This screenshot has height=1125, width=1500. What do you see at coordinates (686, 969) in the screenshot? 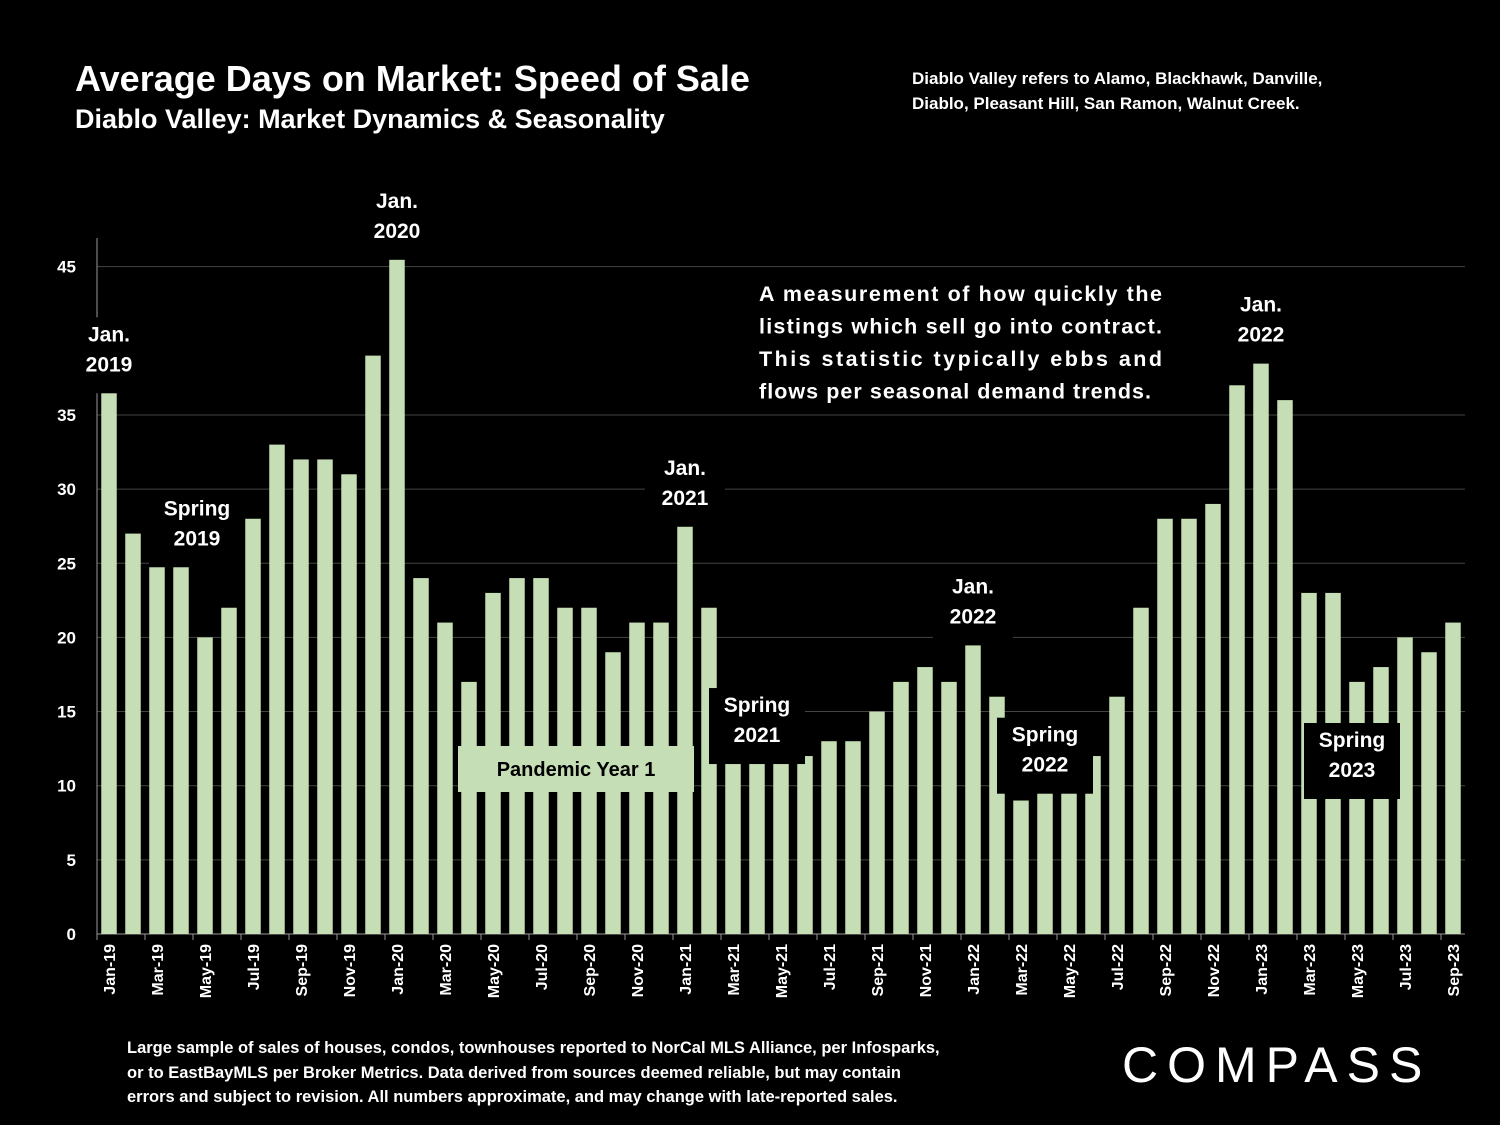
I see `x-tick-label: Jan-21` at bounding box center [686, 969].